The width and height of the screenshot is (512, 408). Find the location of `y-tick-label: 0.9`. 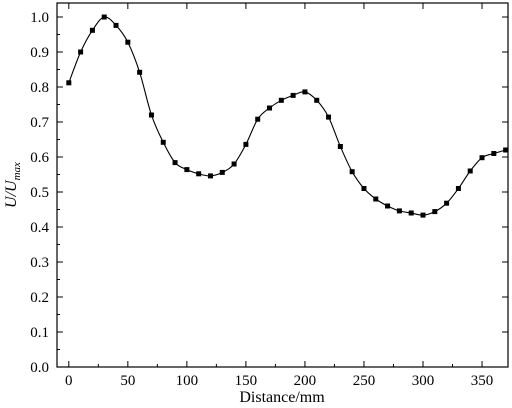

y-tick-label: 0.9 is located at coordinates (39, 53).